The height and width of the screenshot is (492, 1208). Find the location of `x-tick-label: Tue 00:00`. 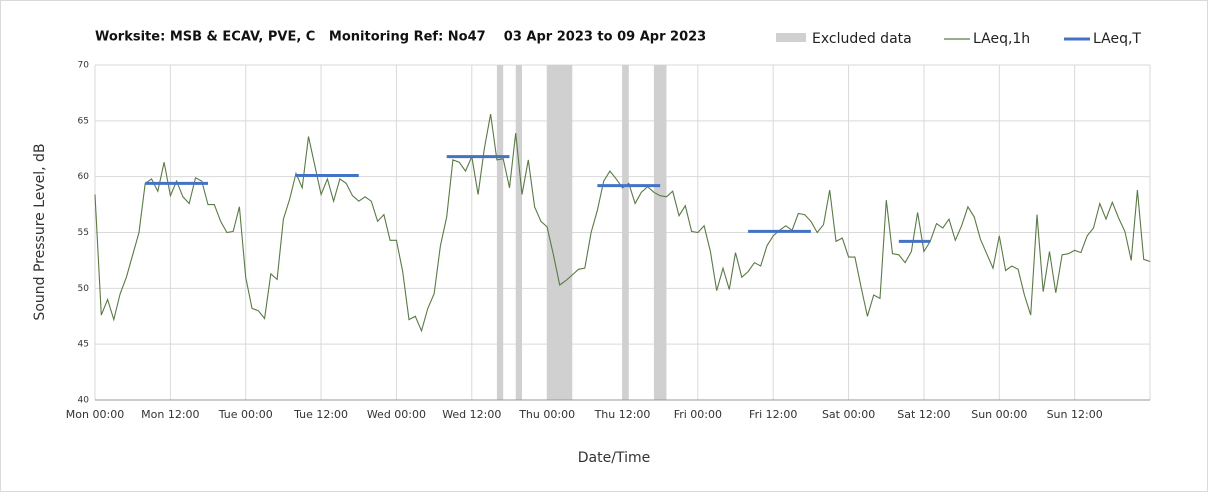

x-tick-label: Tue 00:00 is located at coordinates (245, 414).